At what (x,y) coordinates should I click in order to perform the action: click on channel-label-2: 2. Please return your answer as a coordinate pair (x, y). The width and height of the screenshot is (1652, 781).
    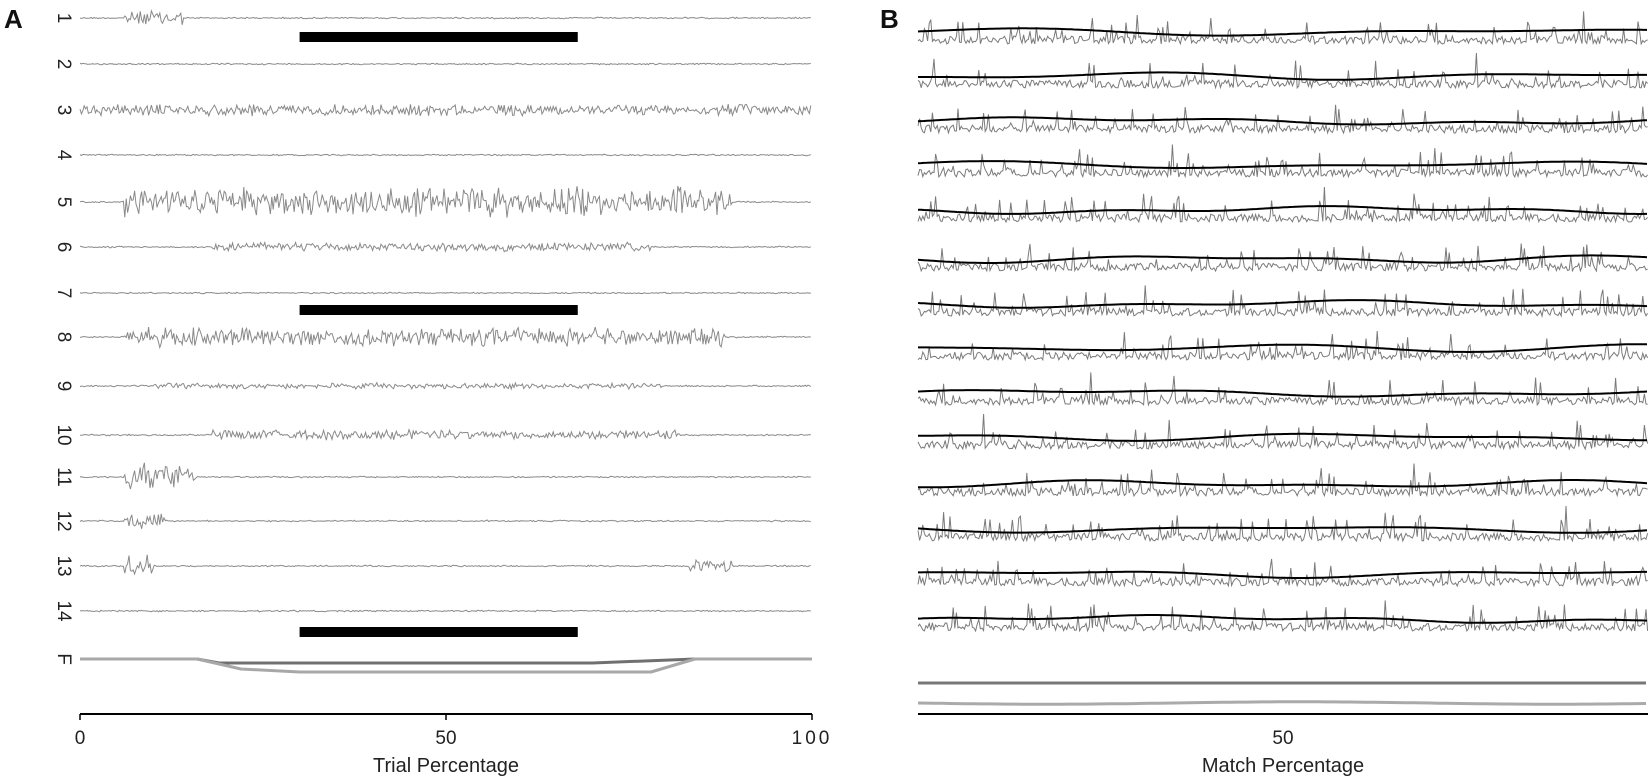
    Looking at the image, I should click on (63, 64).